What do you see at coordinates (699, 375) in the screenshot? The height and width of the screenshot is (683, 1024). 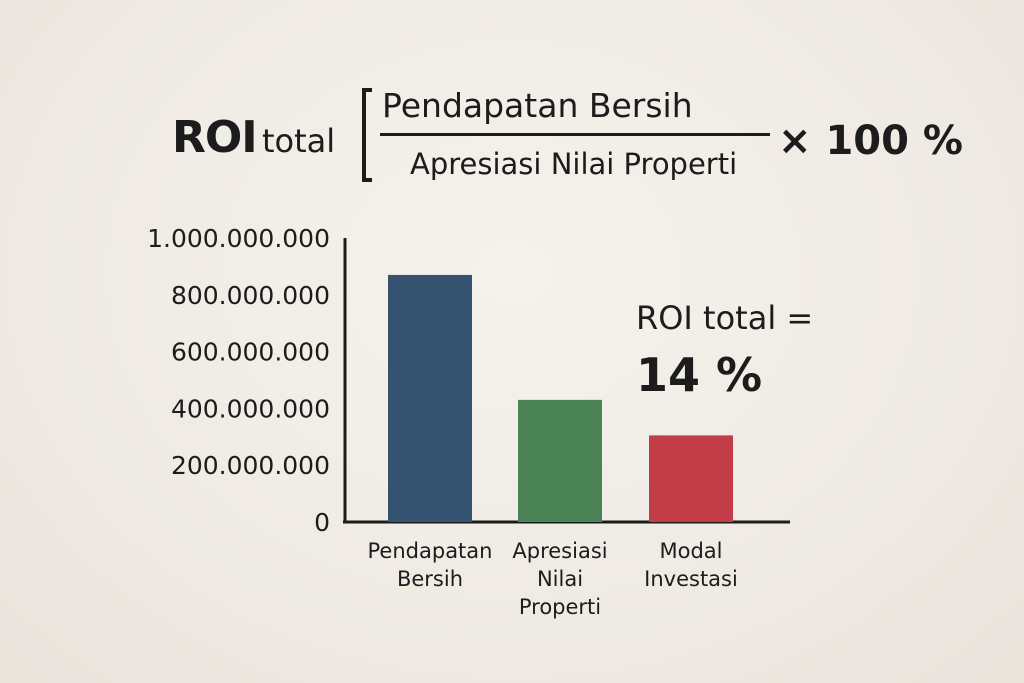 I see `roi-result-value: 14 %` at bounding box center [699, 375].